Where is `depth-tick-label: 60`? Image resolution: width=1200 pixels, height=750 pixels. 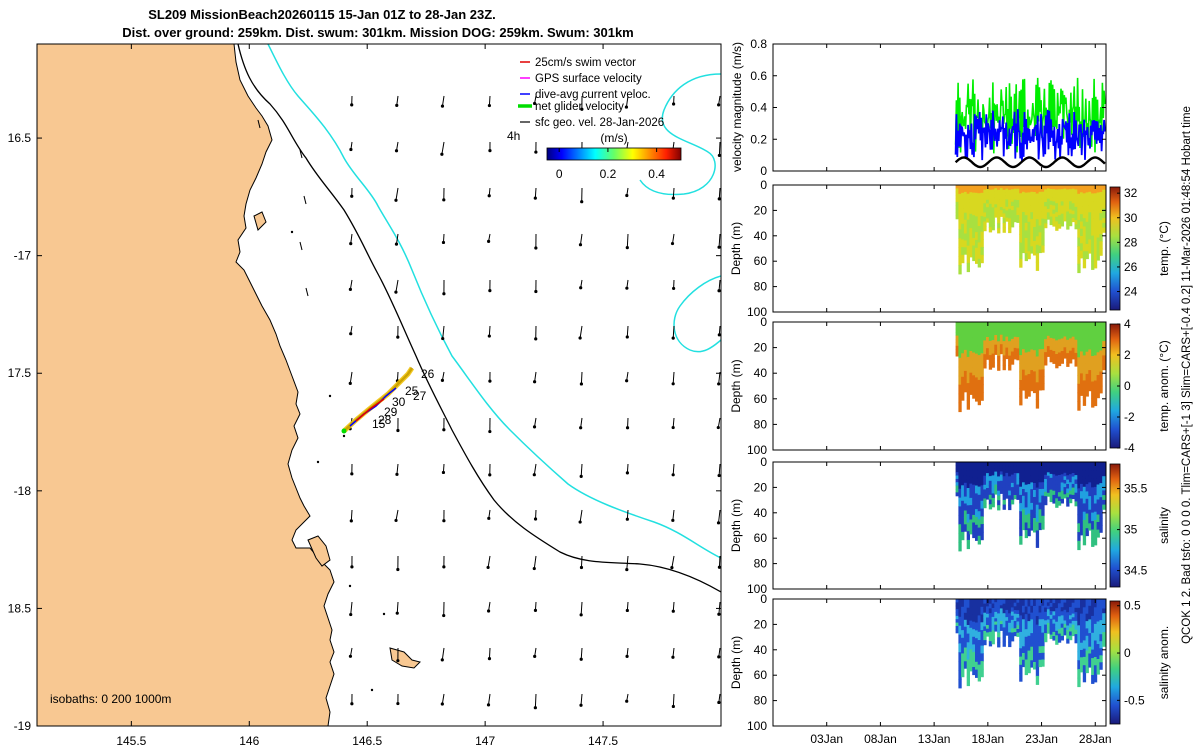
depth-tick-label: 60 is located at coordinates (761, 675).